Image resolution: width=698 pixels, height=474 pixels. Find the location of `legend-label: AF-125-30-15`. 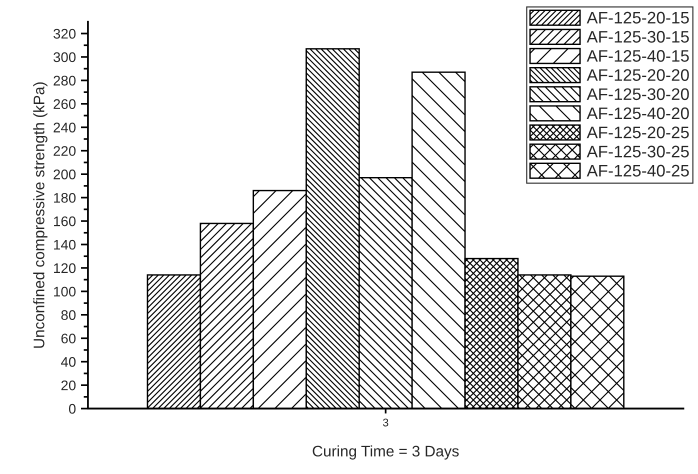

legend-label: AF-125-30-15 is located at coordinates (637, 36).